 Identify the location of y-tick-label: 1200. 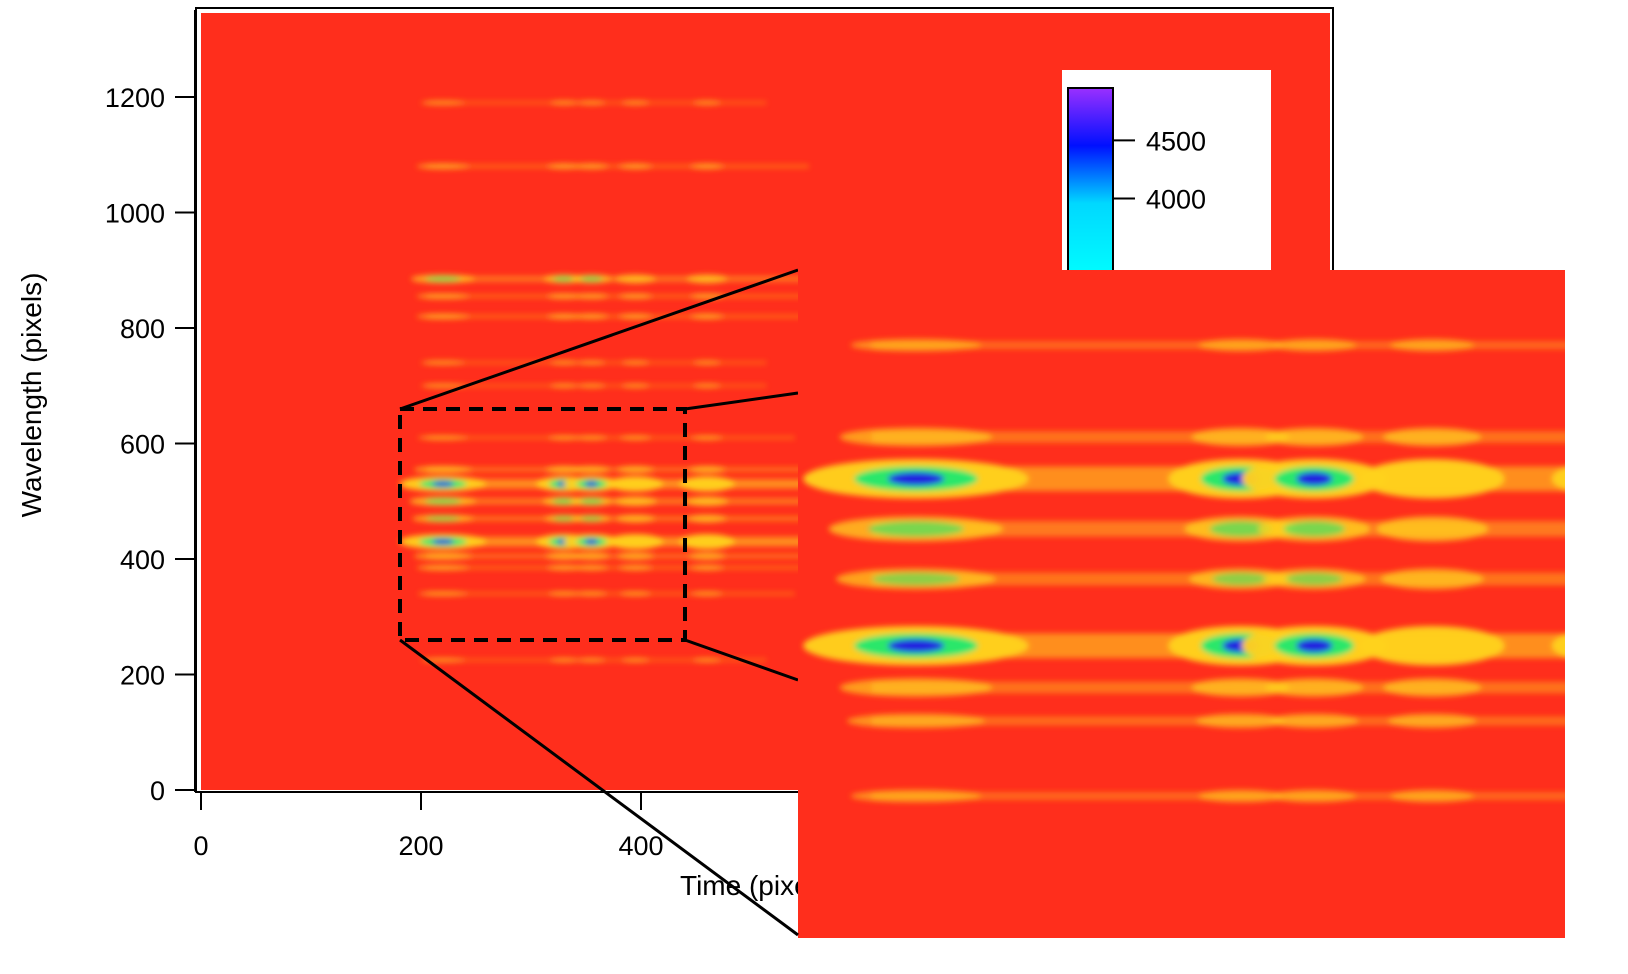
(135, 98).